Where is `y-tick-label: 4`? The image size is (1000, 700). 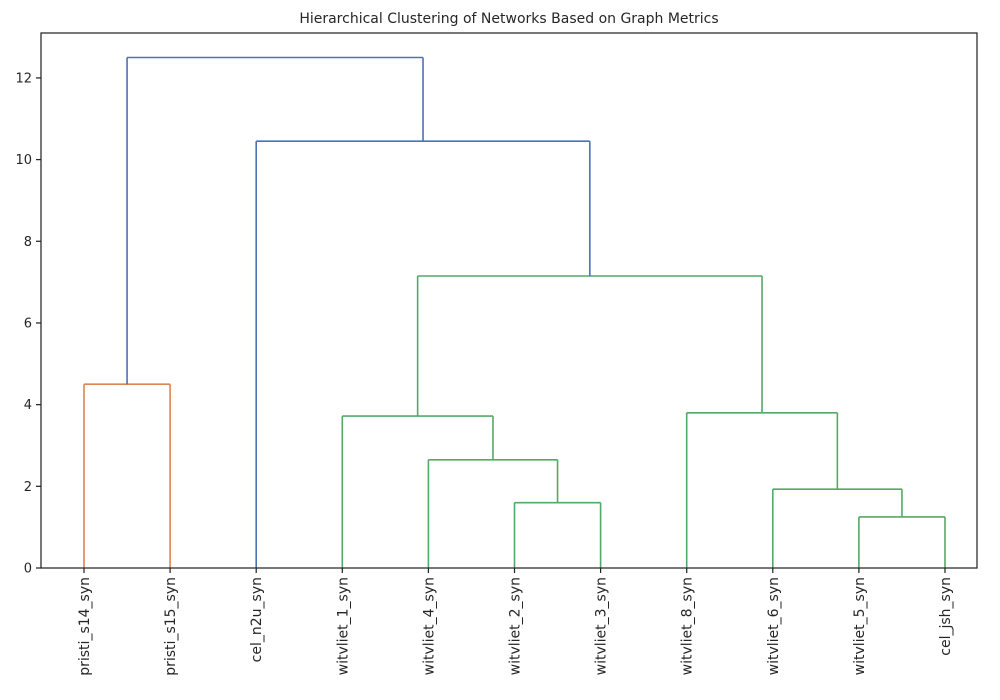
y-tick-label: 4 is located at coordinates (28, 405).